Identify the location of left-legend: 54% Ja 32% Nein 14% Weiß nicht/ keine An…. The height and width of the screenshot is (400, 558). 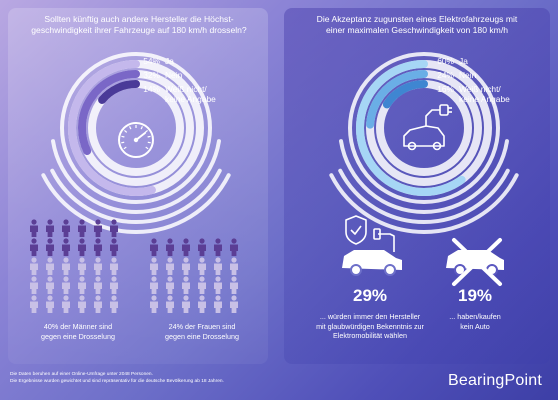
(186, 80).